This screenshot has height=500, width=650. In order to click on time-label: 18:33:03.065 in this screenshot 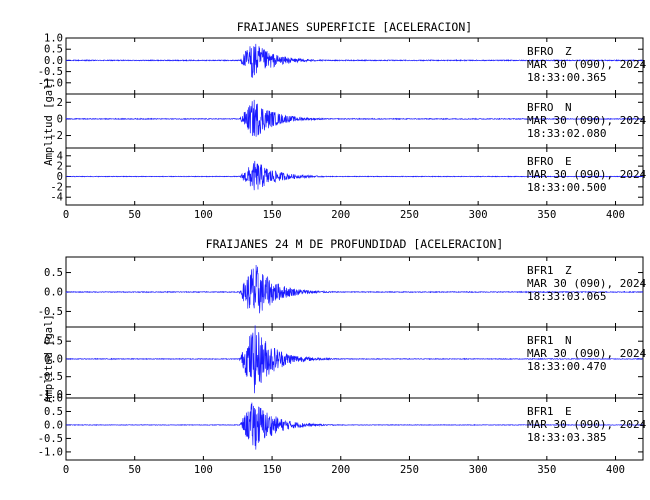, I will do `click(566, 296)`.